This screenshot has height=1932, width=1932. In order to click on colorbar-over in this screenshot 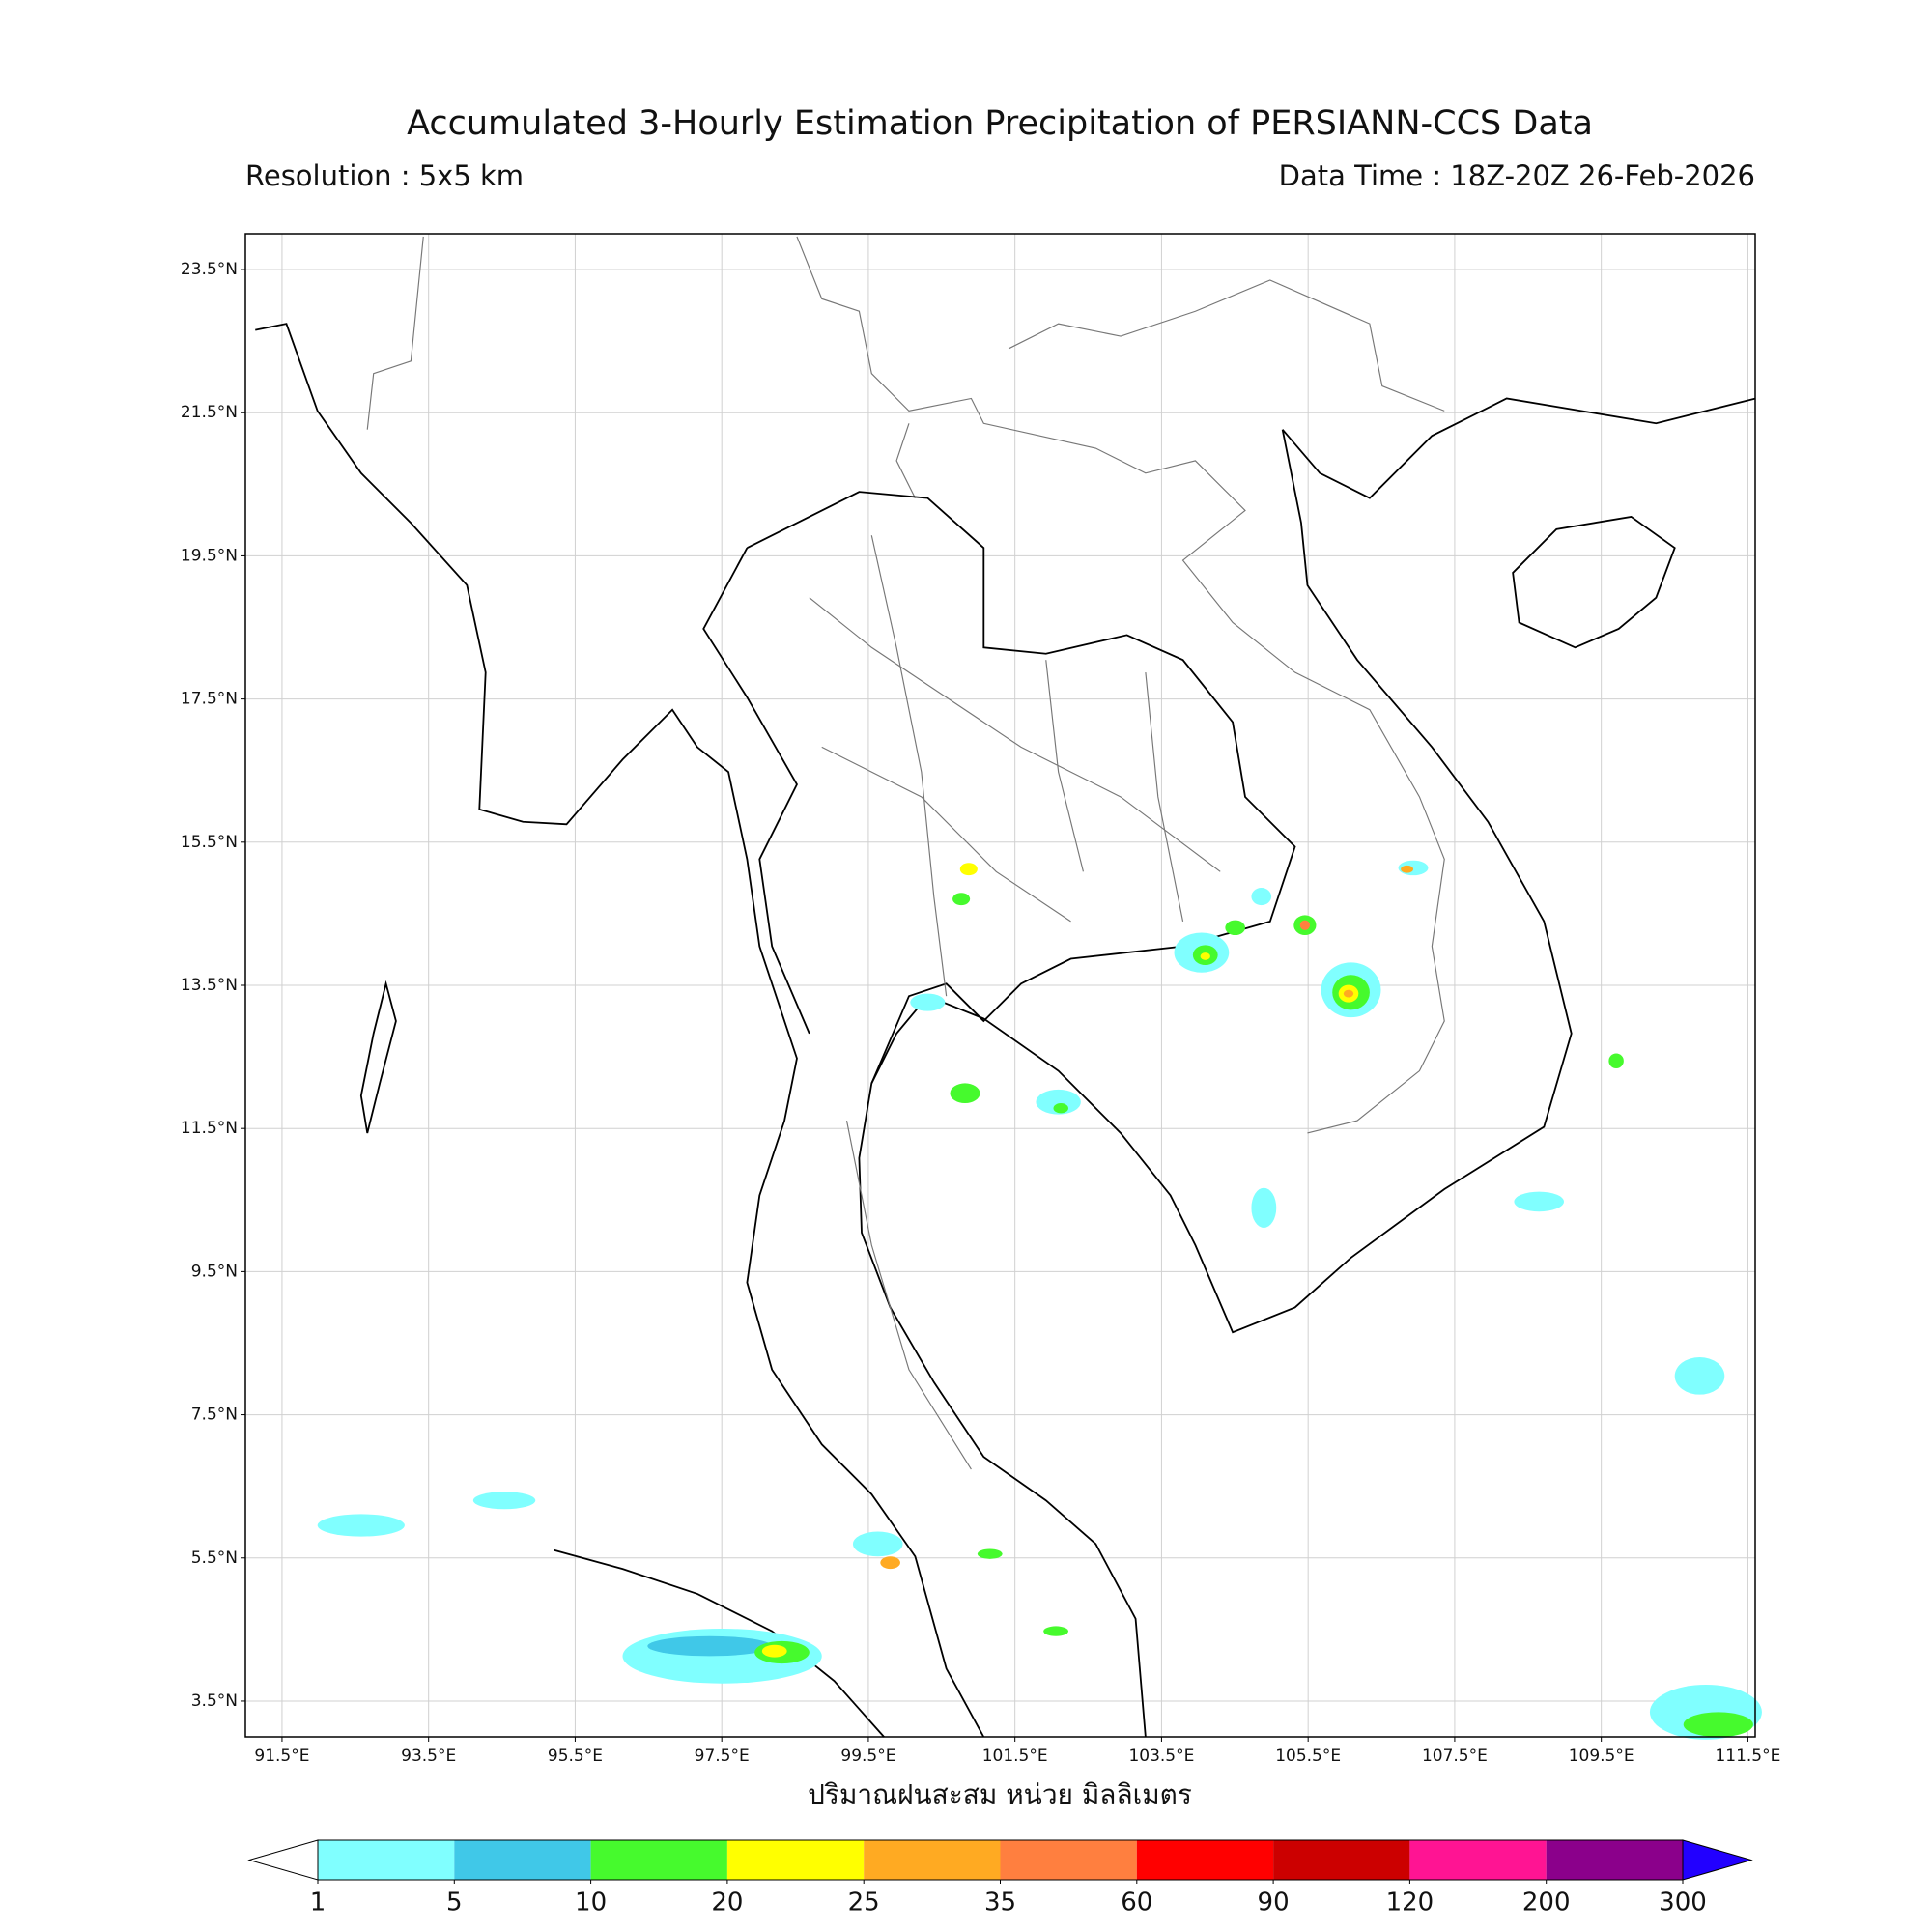, I will do `click(1717, 1860)`.